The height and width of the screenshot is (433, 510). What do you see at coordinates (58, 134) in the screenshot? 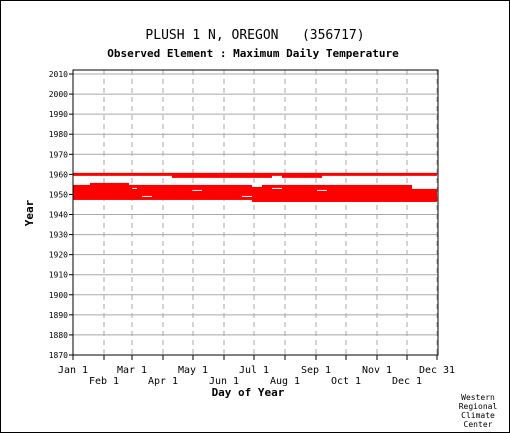
I see `y-tick-label: 1980` at bounding box center [58, 134].